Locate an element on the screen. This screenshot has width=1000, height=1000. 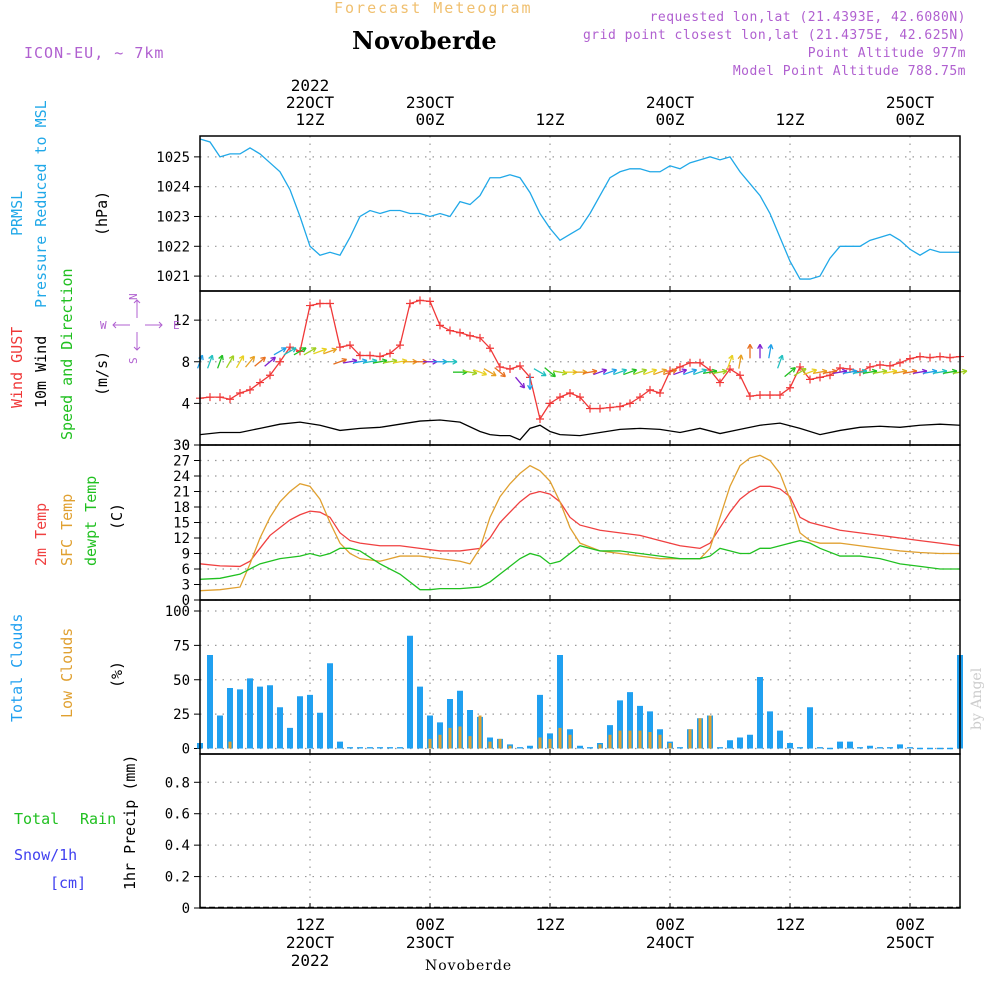
y-tick-label: 75 is located at coordinates (181, 646).